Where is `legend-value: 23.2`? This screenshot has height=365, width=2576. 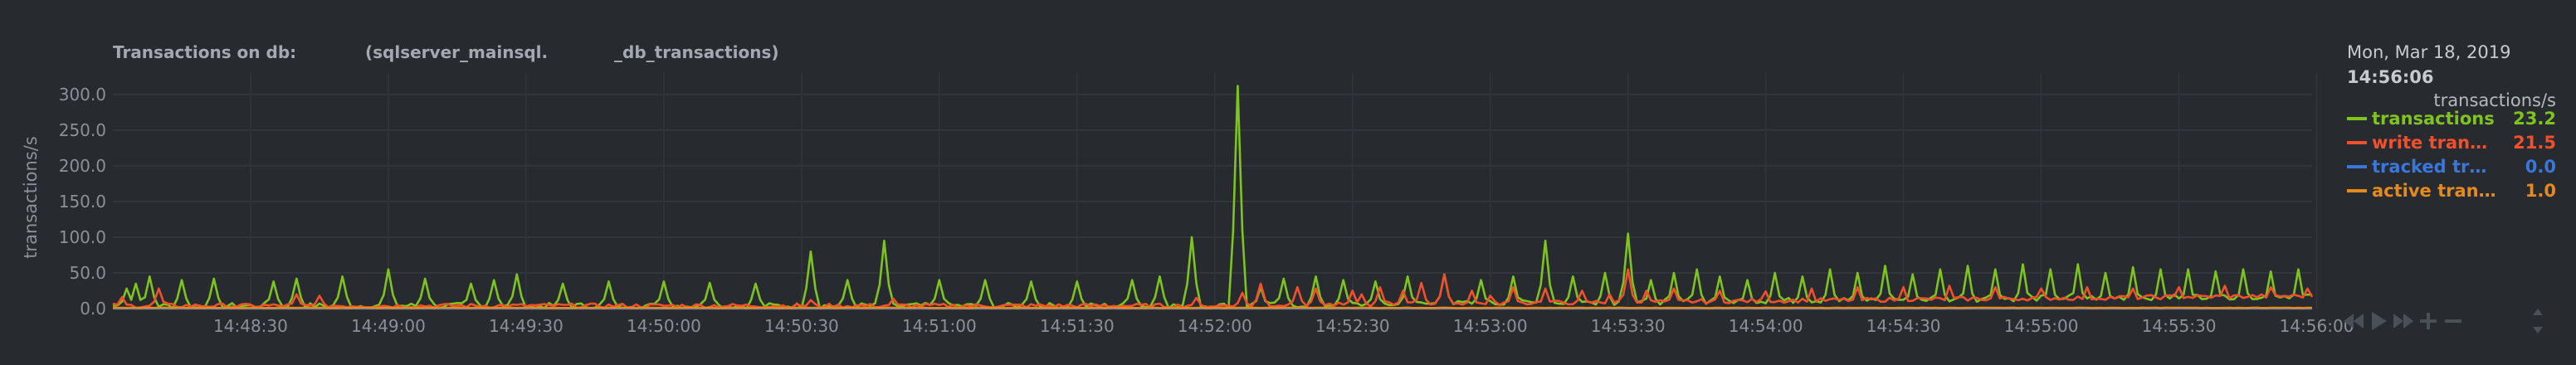 legend-value: 23.2 is located at coordinates (2535, 119).